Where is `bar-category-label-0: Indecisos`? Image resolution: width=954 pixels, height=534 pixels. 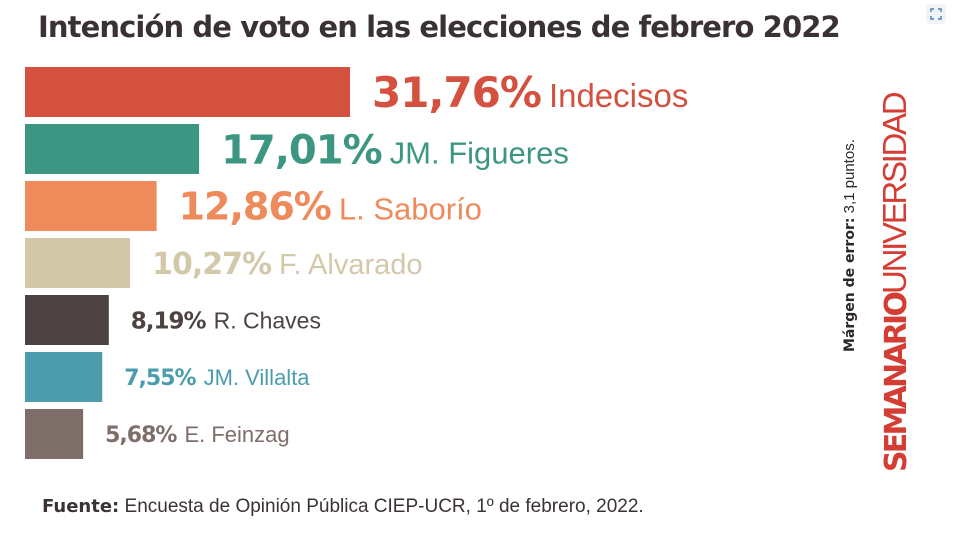
bar-category-label-0: Indecisos is located at coordinates (618, 95).